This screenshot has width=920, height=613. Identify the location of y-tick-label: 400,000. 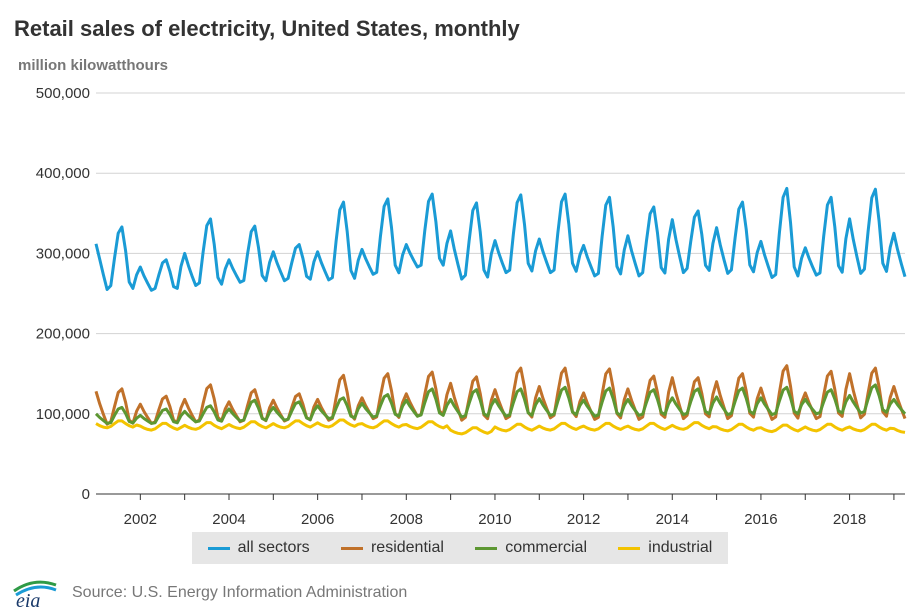
(63, 173).